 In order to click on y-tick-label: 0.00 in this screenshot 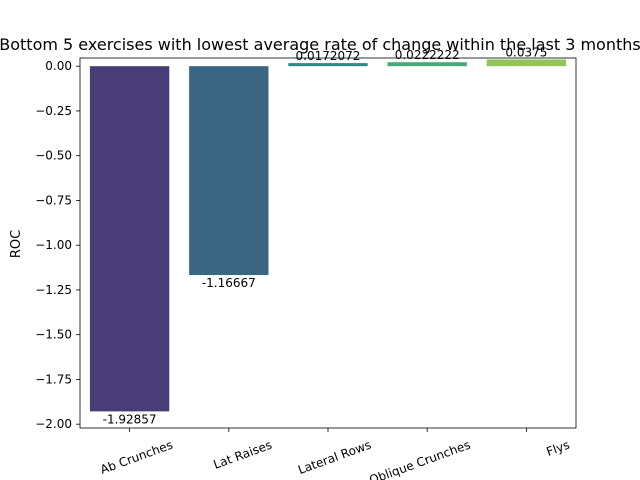, I will do `click(58, 66)`.